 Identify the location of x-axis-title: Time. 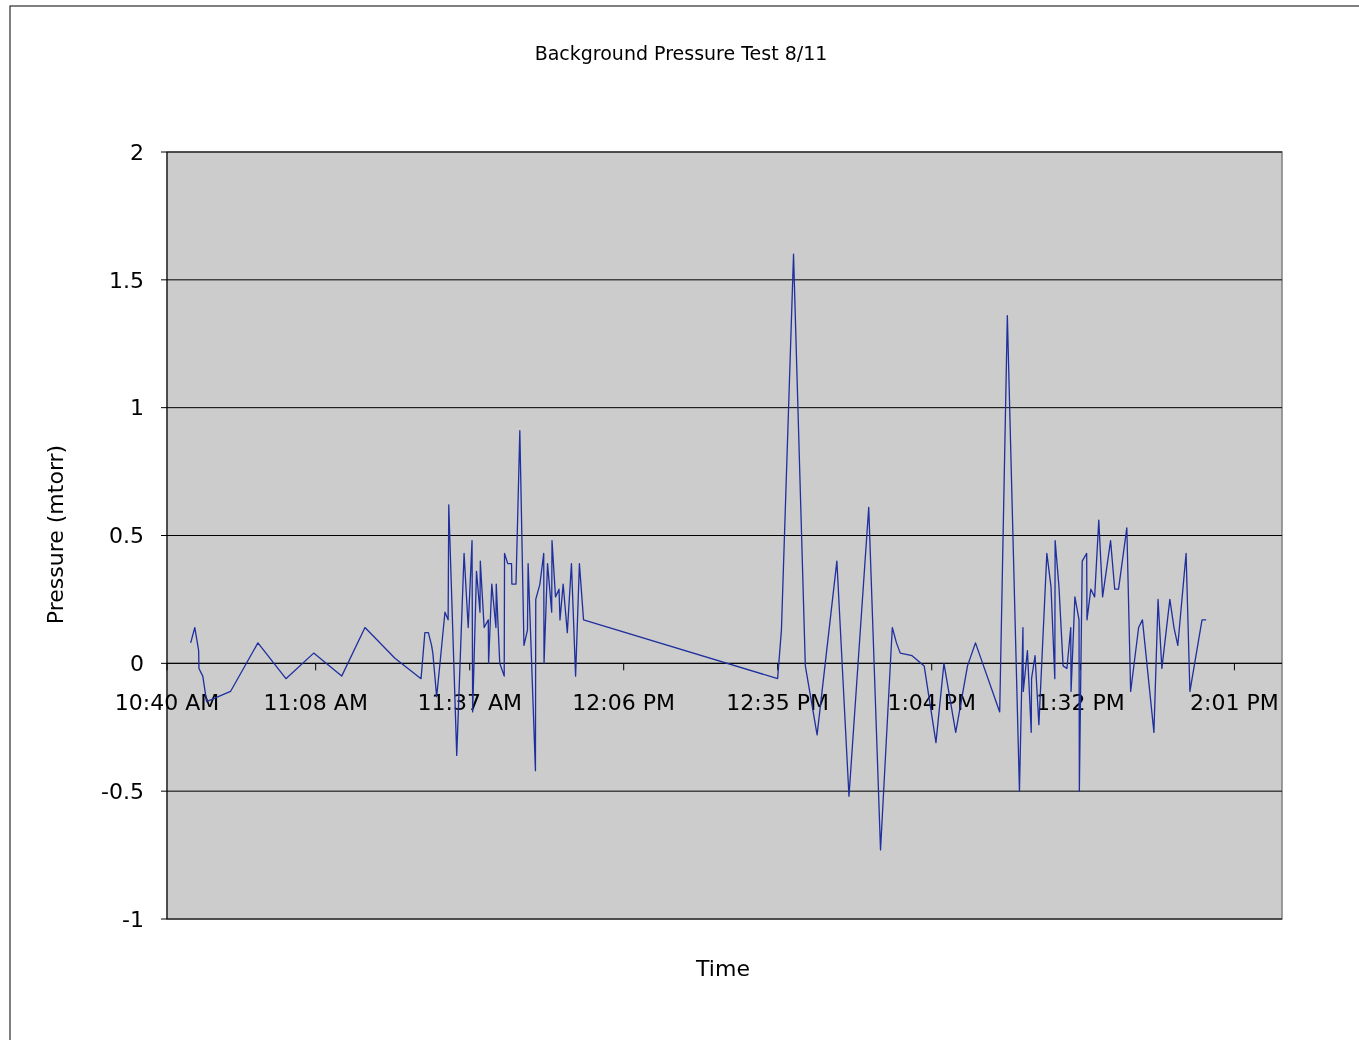
(722, 968).